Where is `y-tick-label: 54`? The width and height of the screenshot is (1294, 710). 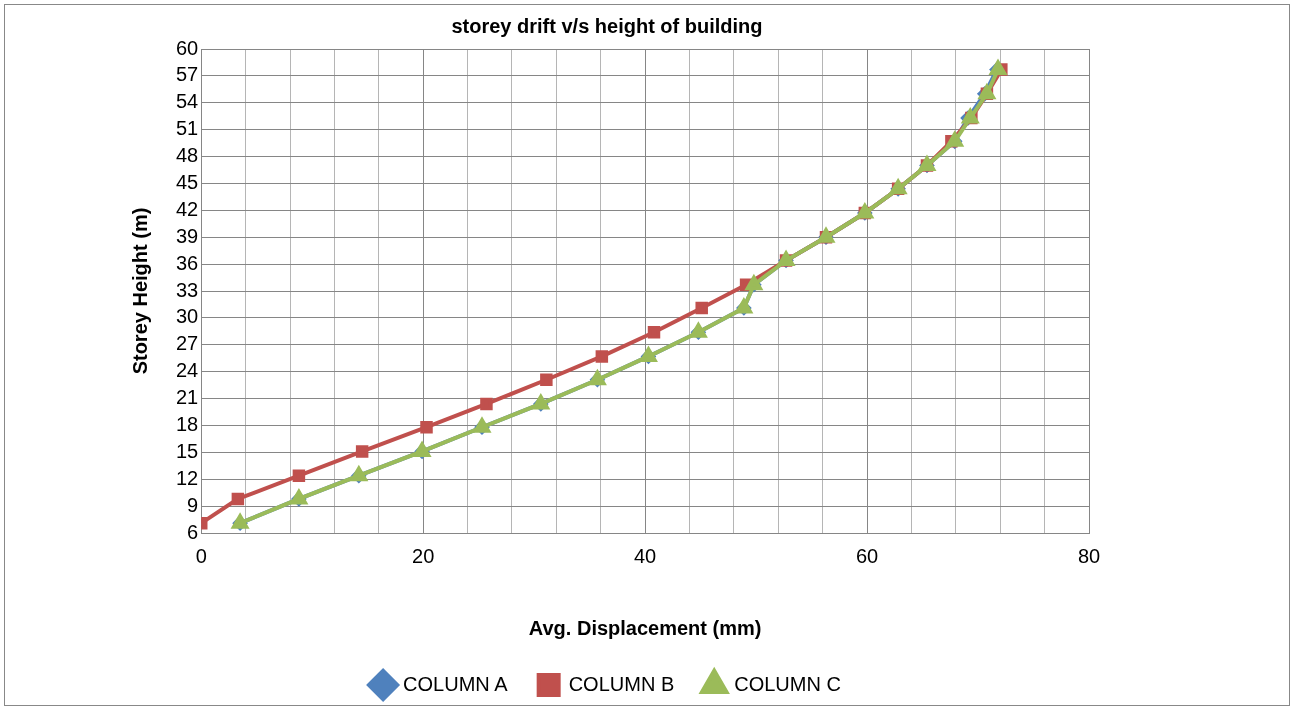
y-tick-label: 54 is located at coordinates (187, 101).